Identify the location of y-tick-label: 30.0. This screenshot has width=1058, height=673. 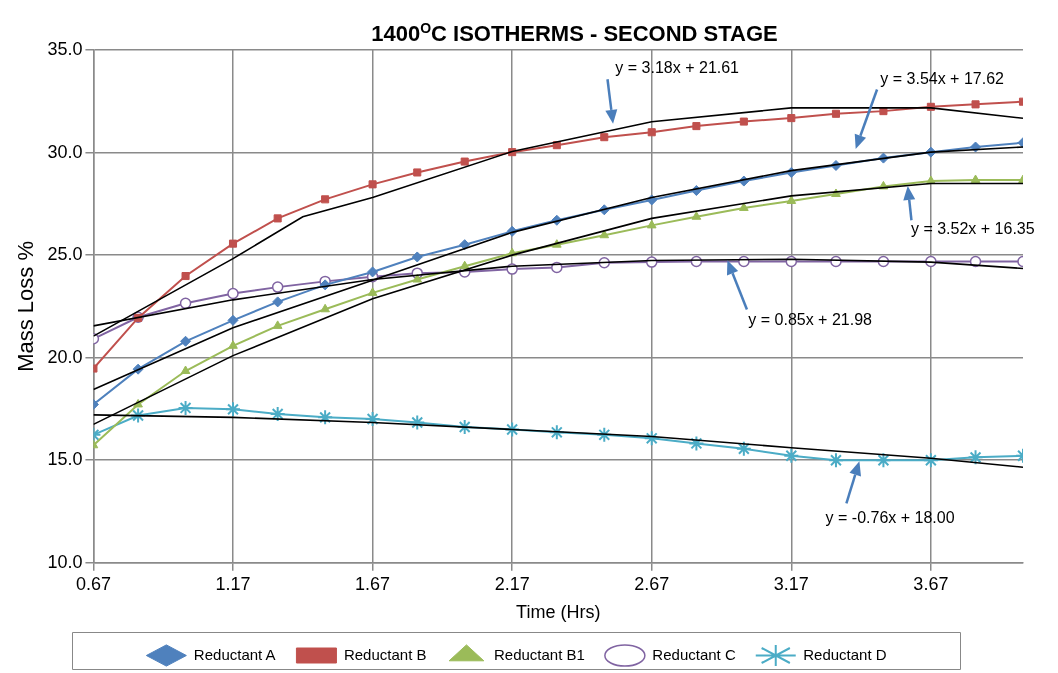
(65, 151).